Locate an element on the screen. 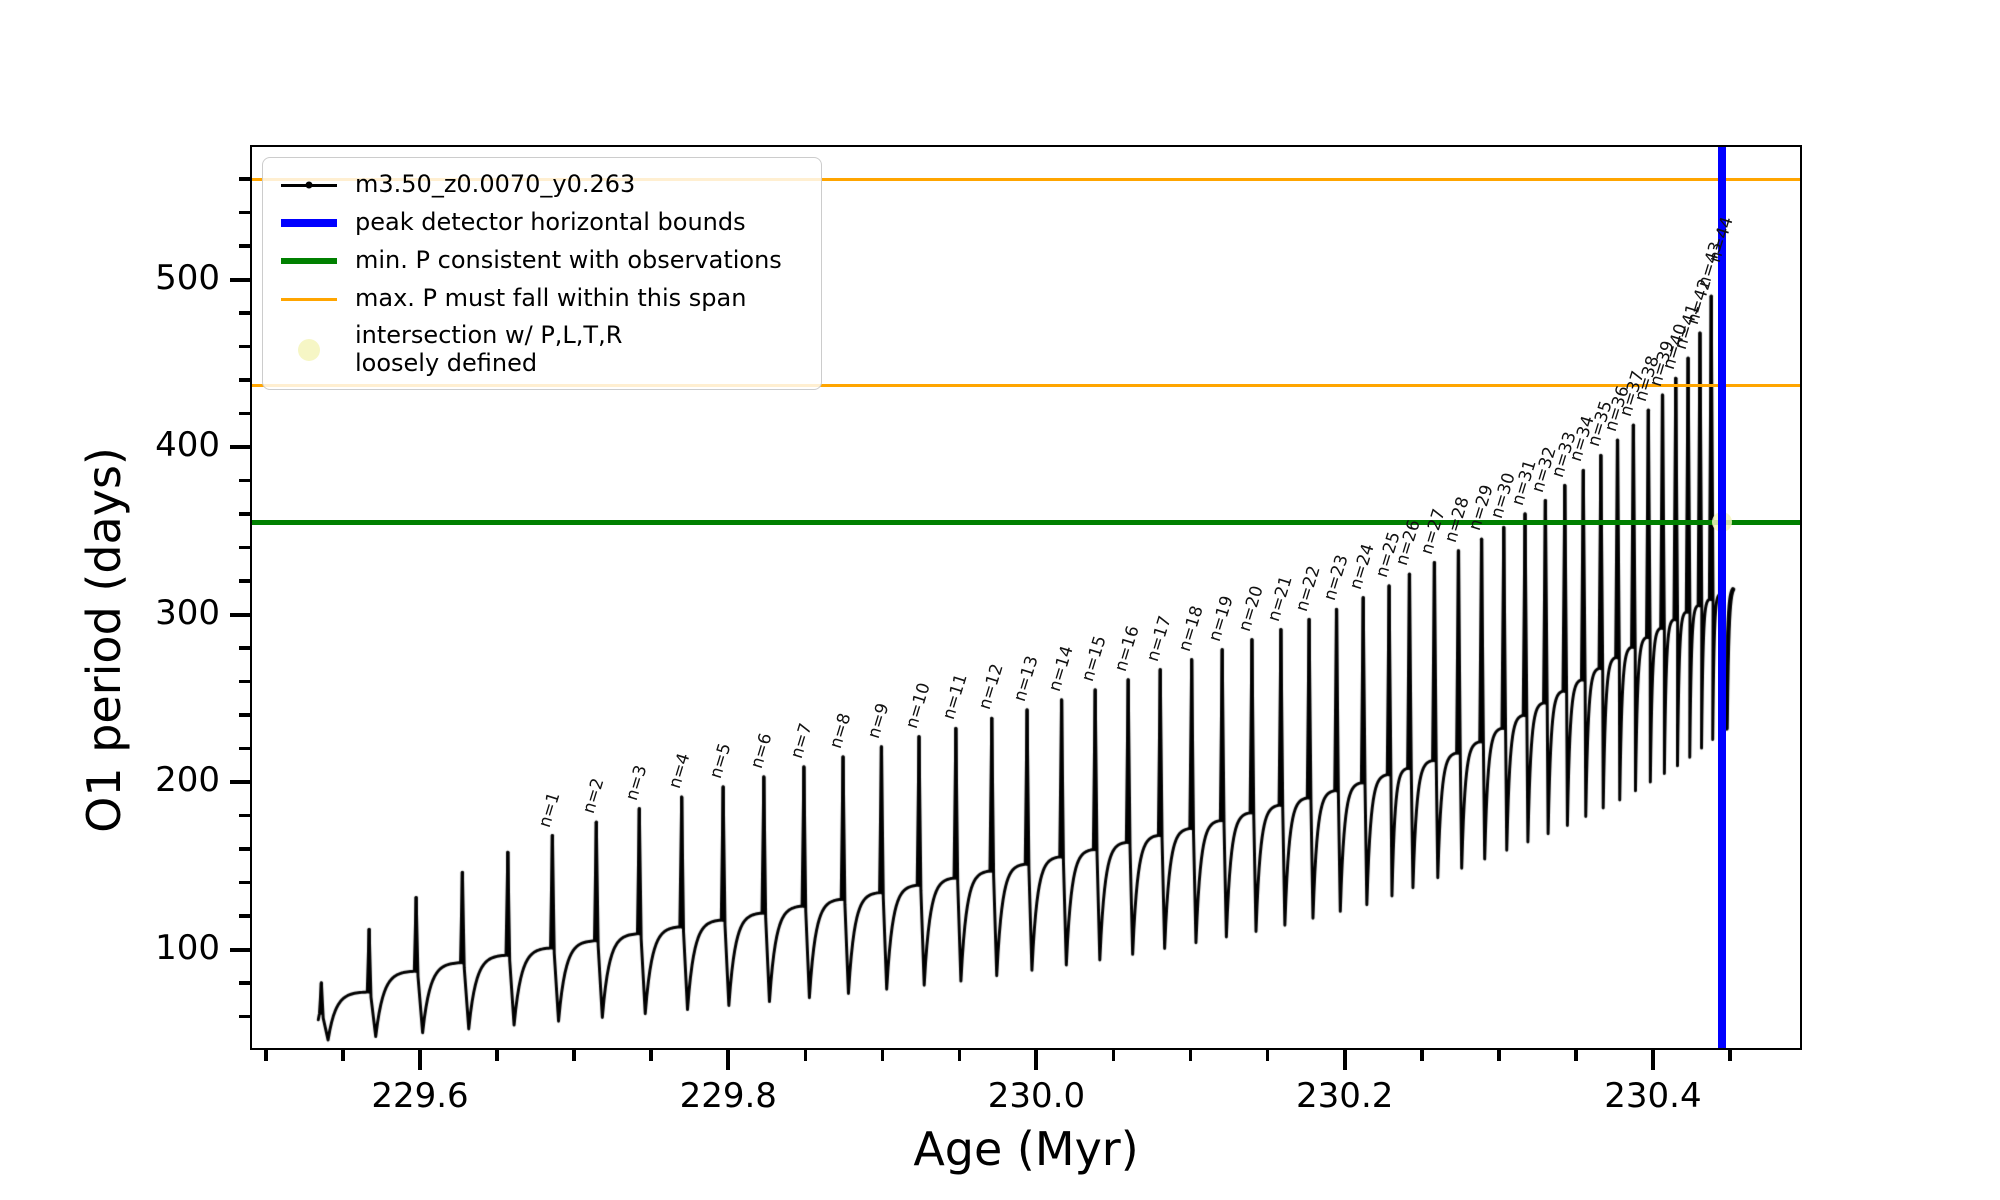 Image resolution: width=2000 pixels, height=1200 pixels. x-tick-label: 229.8 is located at coordinates (728, 1096).